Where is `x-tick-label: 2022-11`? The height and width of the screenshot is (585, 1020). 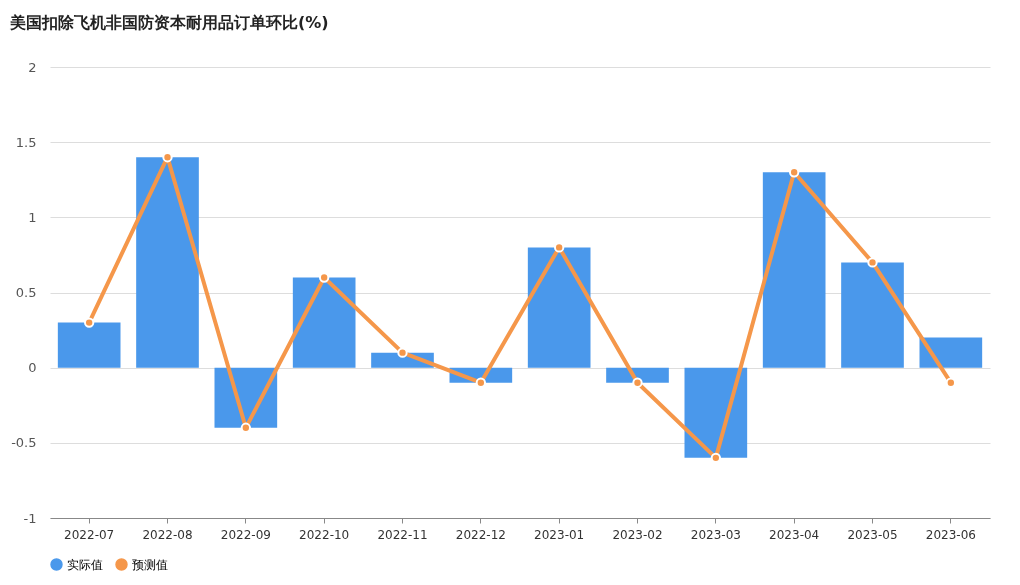
x-tick-label: 2022-11 is located at coordinates (402, 534).